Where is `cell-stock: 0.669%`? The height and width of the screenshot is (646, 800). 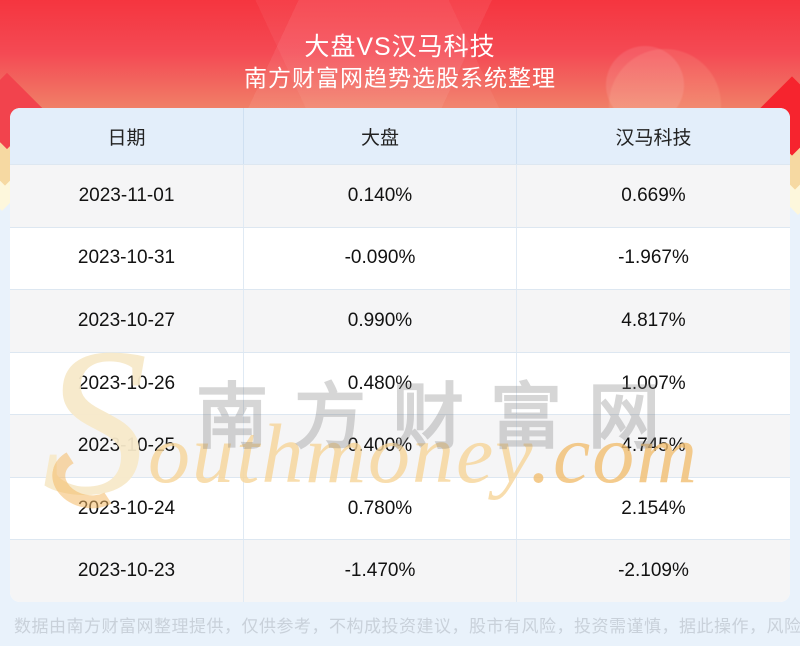
cell-stock: 0.669% is located at coordinates (653, 195).